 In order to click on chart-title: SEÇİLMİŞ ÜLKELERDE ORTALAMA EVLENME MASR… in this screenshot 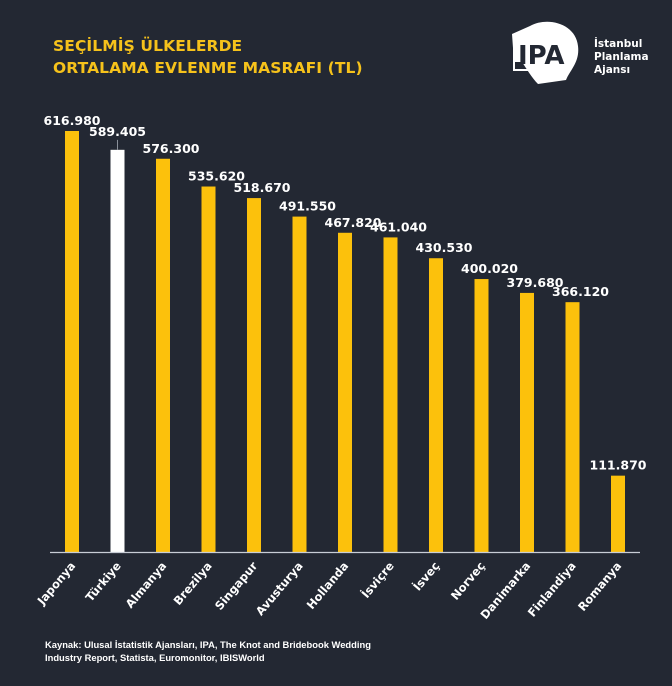, I will do `click(208, 57)`.